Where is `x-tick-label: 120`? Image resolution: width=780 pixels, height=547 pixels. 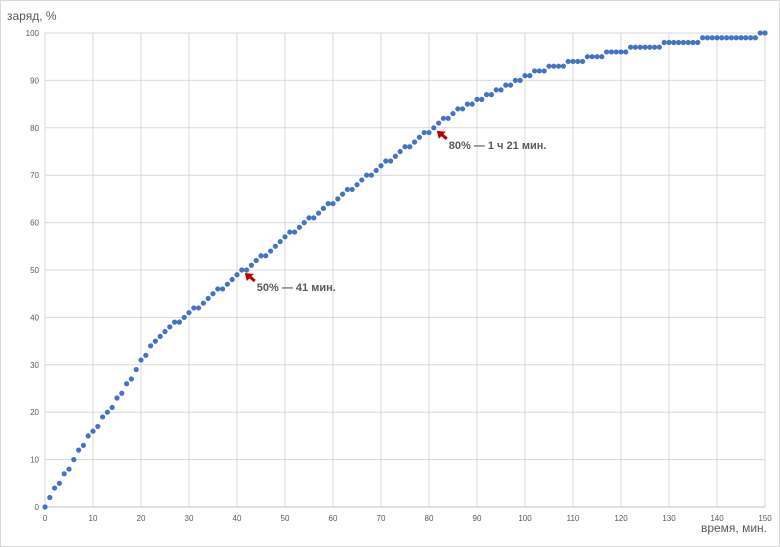
x-tick-label: 120 is located at coordinates (621, 518).